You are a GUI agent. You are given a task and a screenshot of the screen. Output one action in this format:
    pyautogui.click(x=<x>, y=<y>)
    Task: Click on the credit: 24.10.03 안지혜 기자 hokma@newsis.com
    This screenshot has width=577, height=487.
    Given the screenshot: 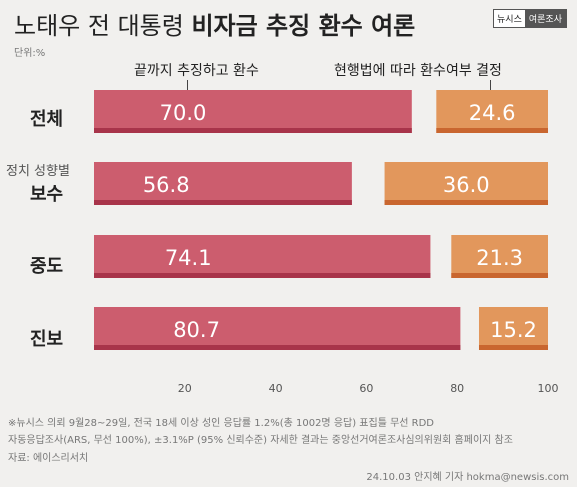 What is the action you would take?
    pyautogui.click(x=467, y=477)
    